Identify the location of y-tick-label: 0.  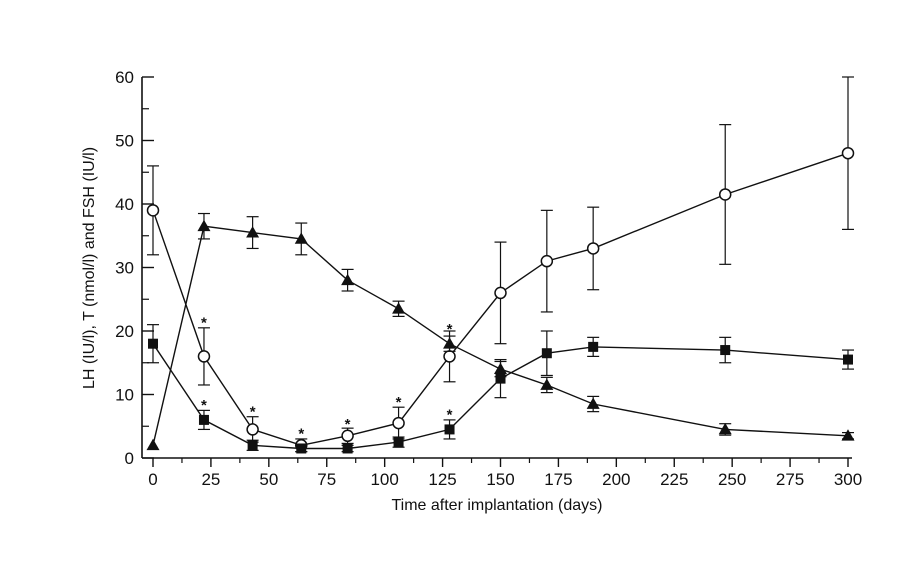
(129, 458).